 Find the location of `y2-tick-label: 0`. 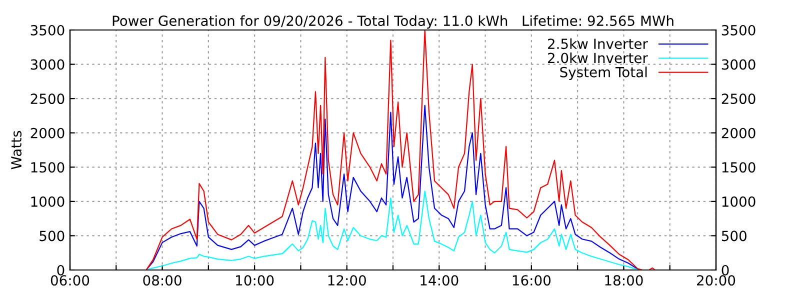

y2-tick-label: 0 is located at coordinates (725, 270).